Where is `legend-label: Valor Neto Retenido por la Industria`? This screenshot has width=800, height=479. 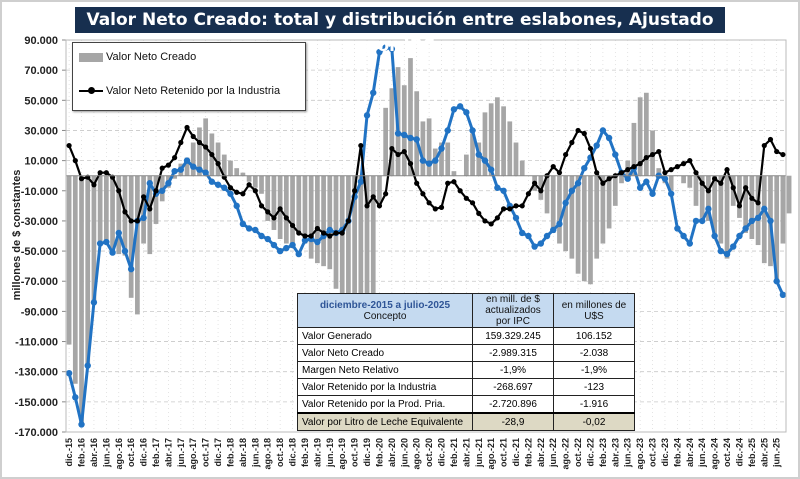 legend-label: Valor Neto Retenido por la Industria is located at coordinates (193, 91).